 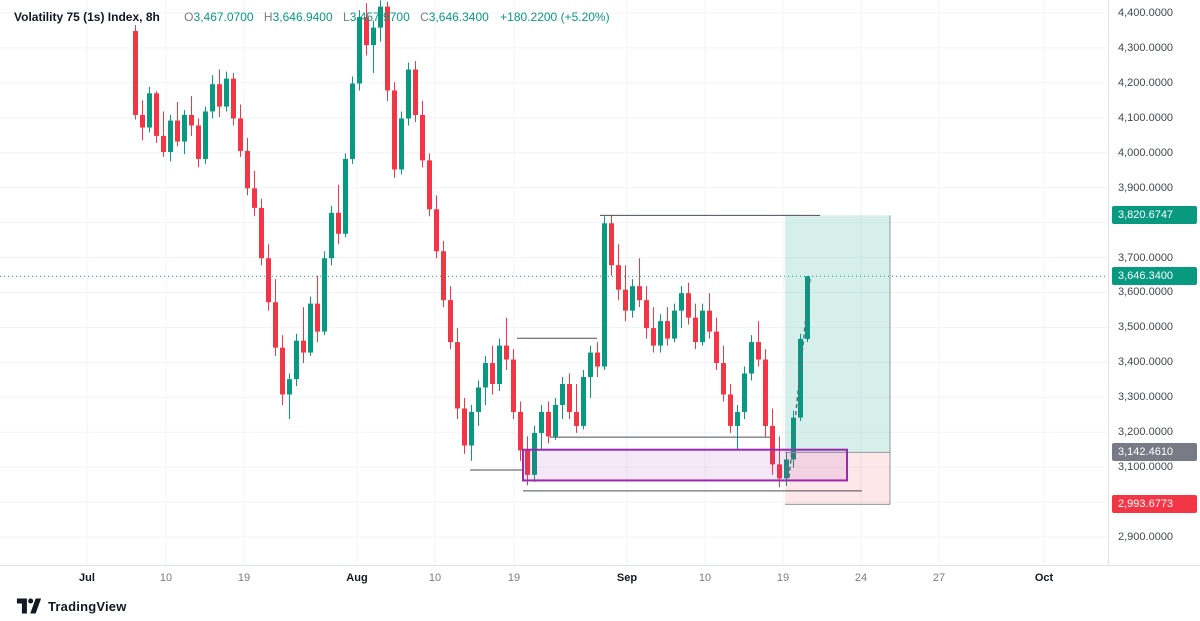 I want to click on long-profit-zone, so click(x=837, y=334).